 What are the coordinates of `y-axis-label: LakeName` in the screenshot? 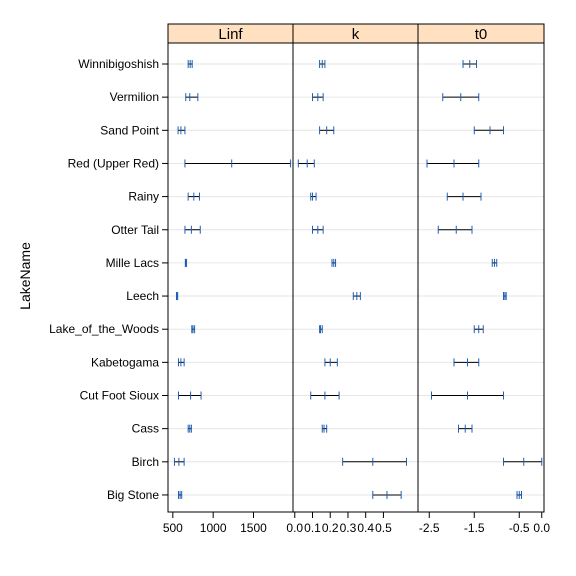 It's located at (25, 276).